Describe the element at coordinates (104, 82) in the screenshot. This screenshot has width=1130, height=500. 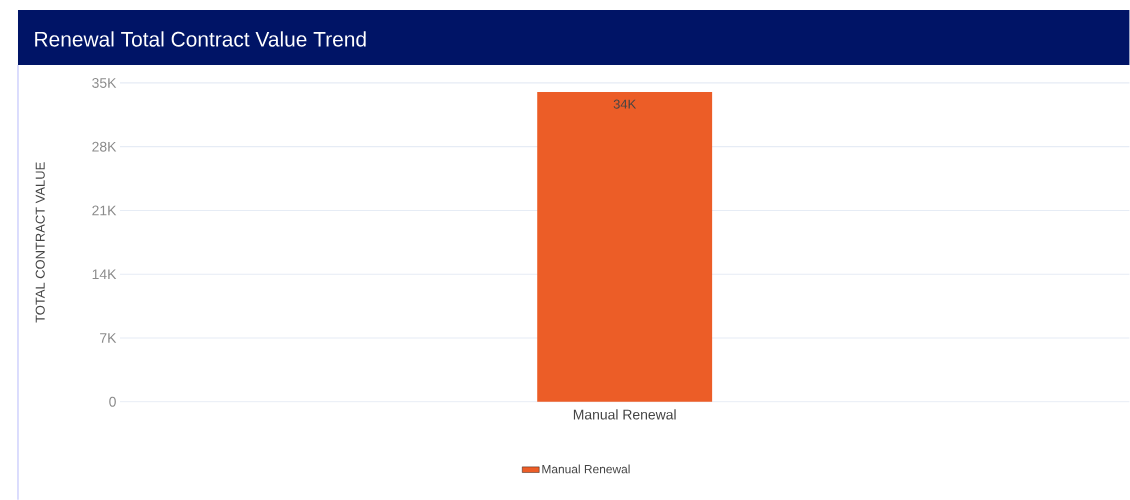
I see `y-tick-label: 35K` at that location.